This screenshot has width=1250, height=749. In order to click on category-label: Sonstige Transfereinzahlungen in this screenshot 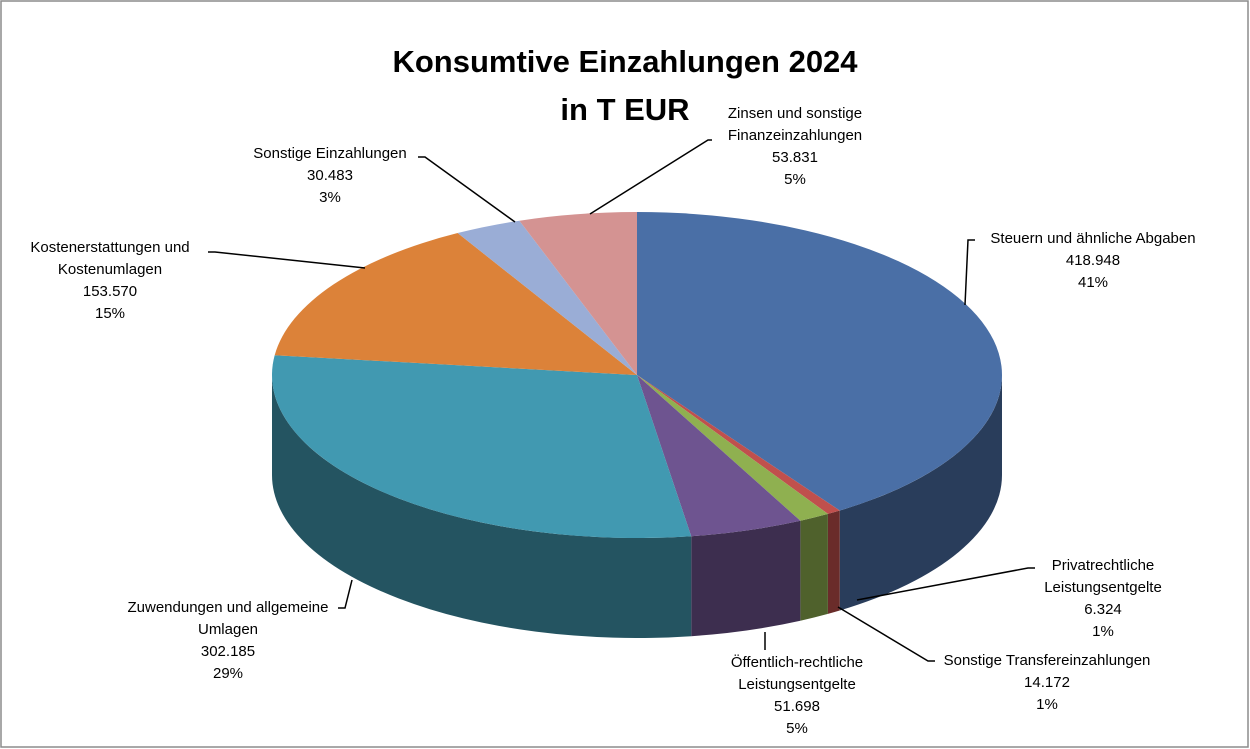, I will do `click(1047, 660)`.